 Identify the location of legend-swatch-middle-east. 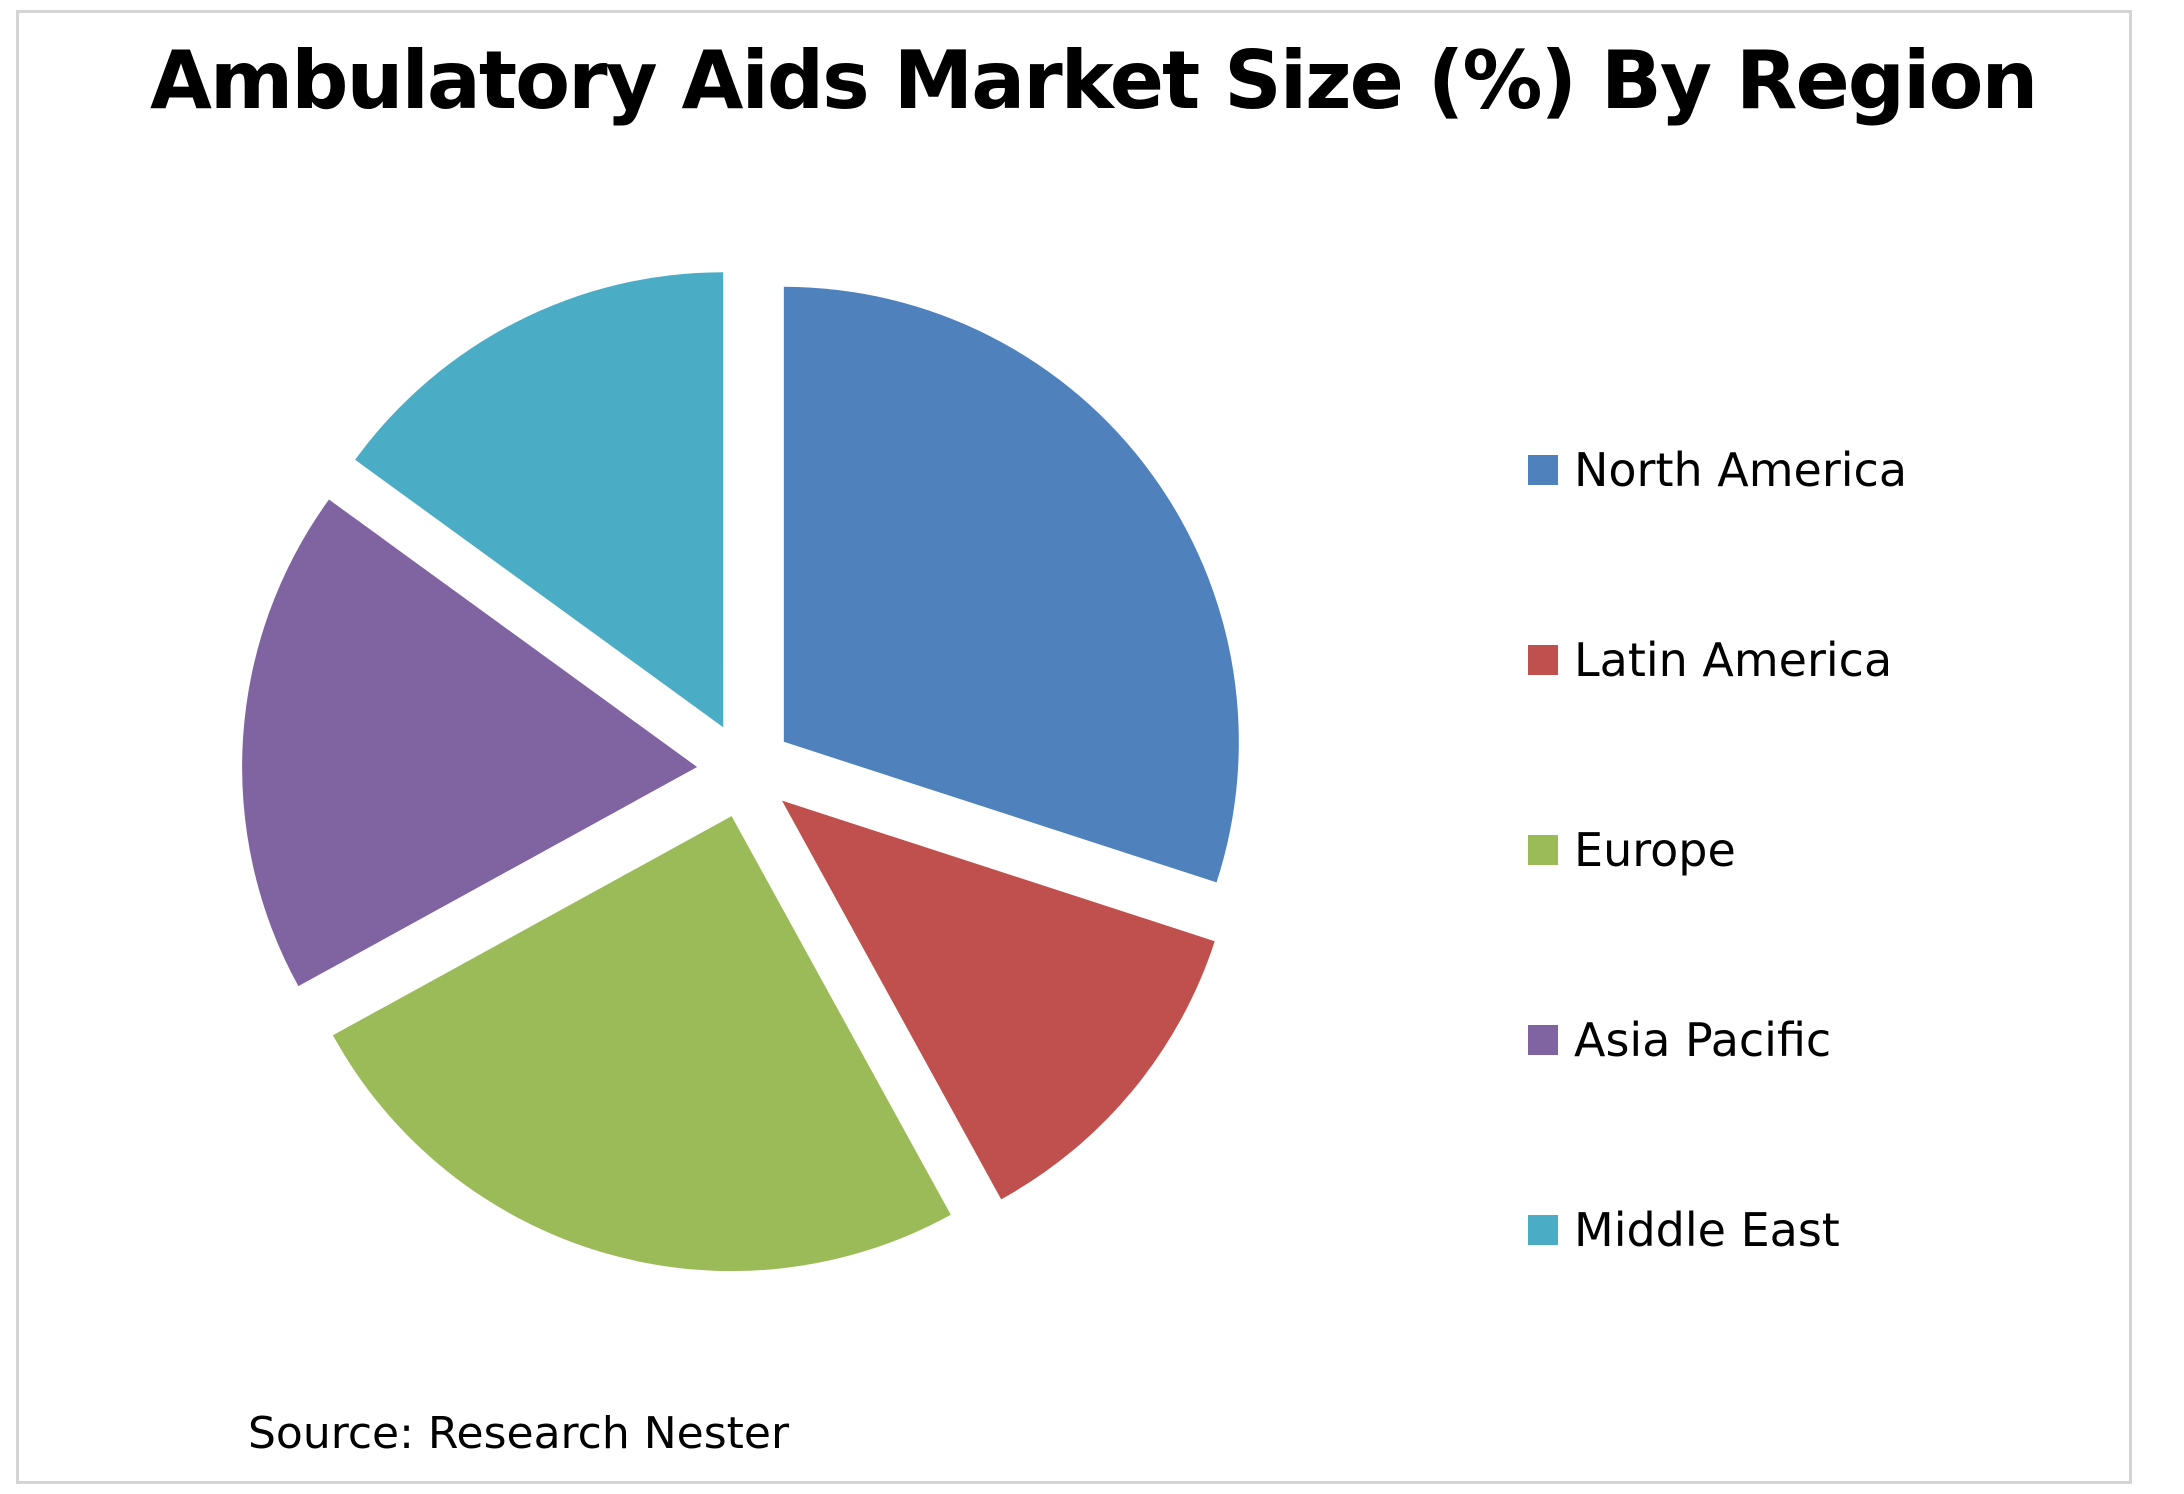
(1543, 1230).